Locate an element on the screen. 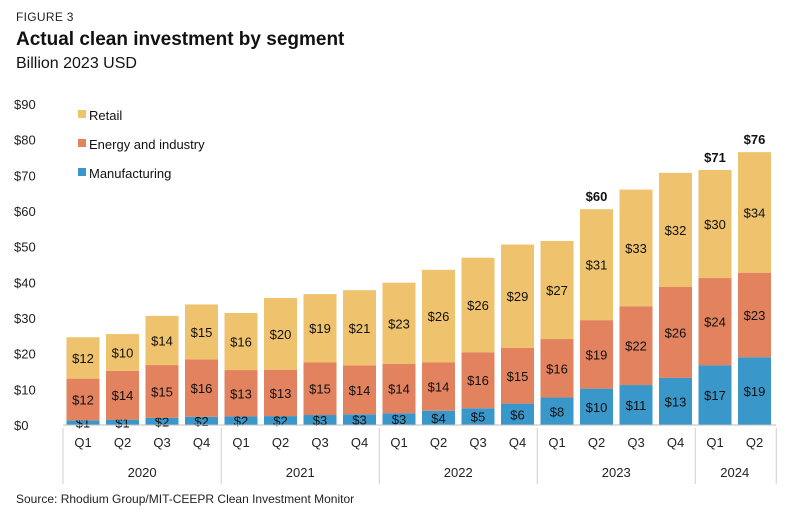 The width and height of the screenshot is (788, 515). year-group-label: 2024 is located at coordinates (734, 472).